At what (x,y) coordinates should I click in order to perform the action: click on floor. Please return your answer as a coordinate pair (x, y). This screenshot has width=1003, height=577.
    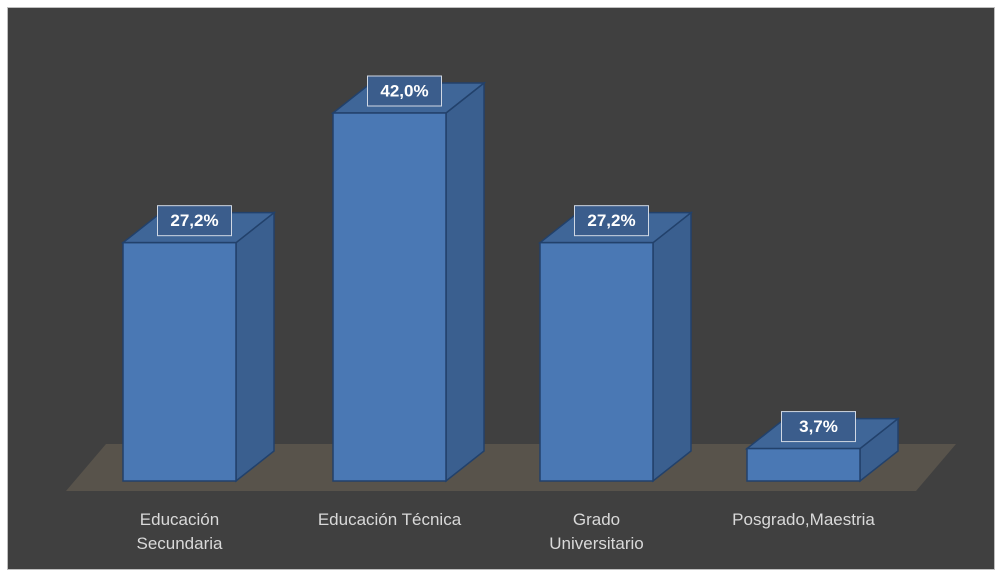
    Looking at the image, I should click on (511, 467).